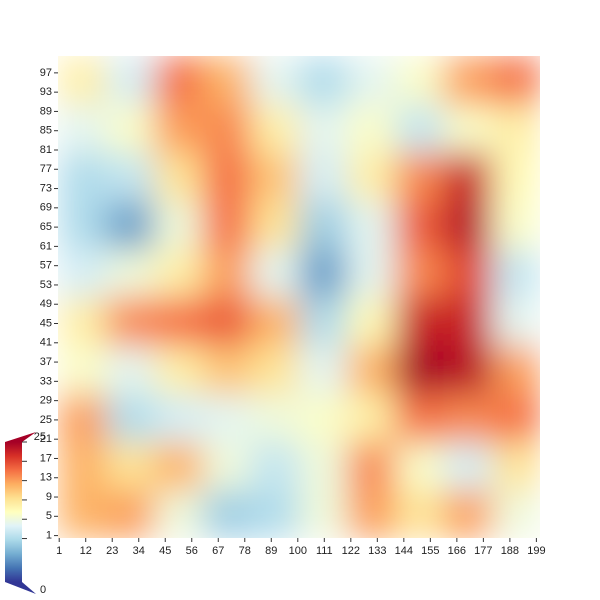 Image resolution: width=600 pixels, height=600 pixels. I want to click on x-tick-label: 89, so click(271, 551).